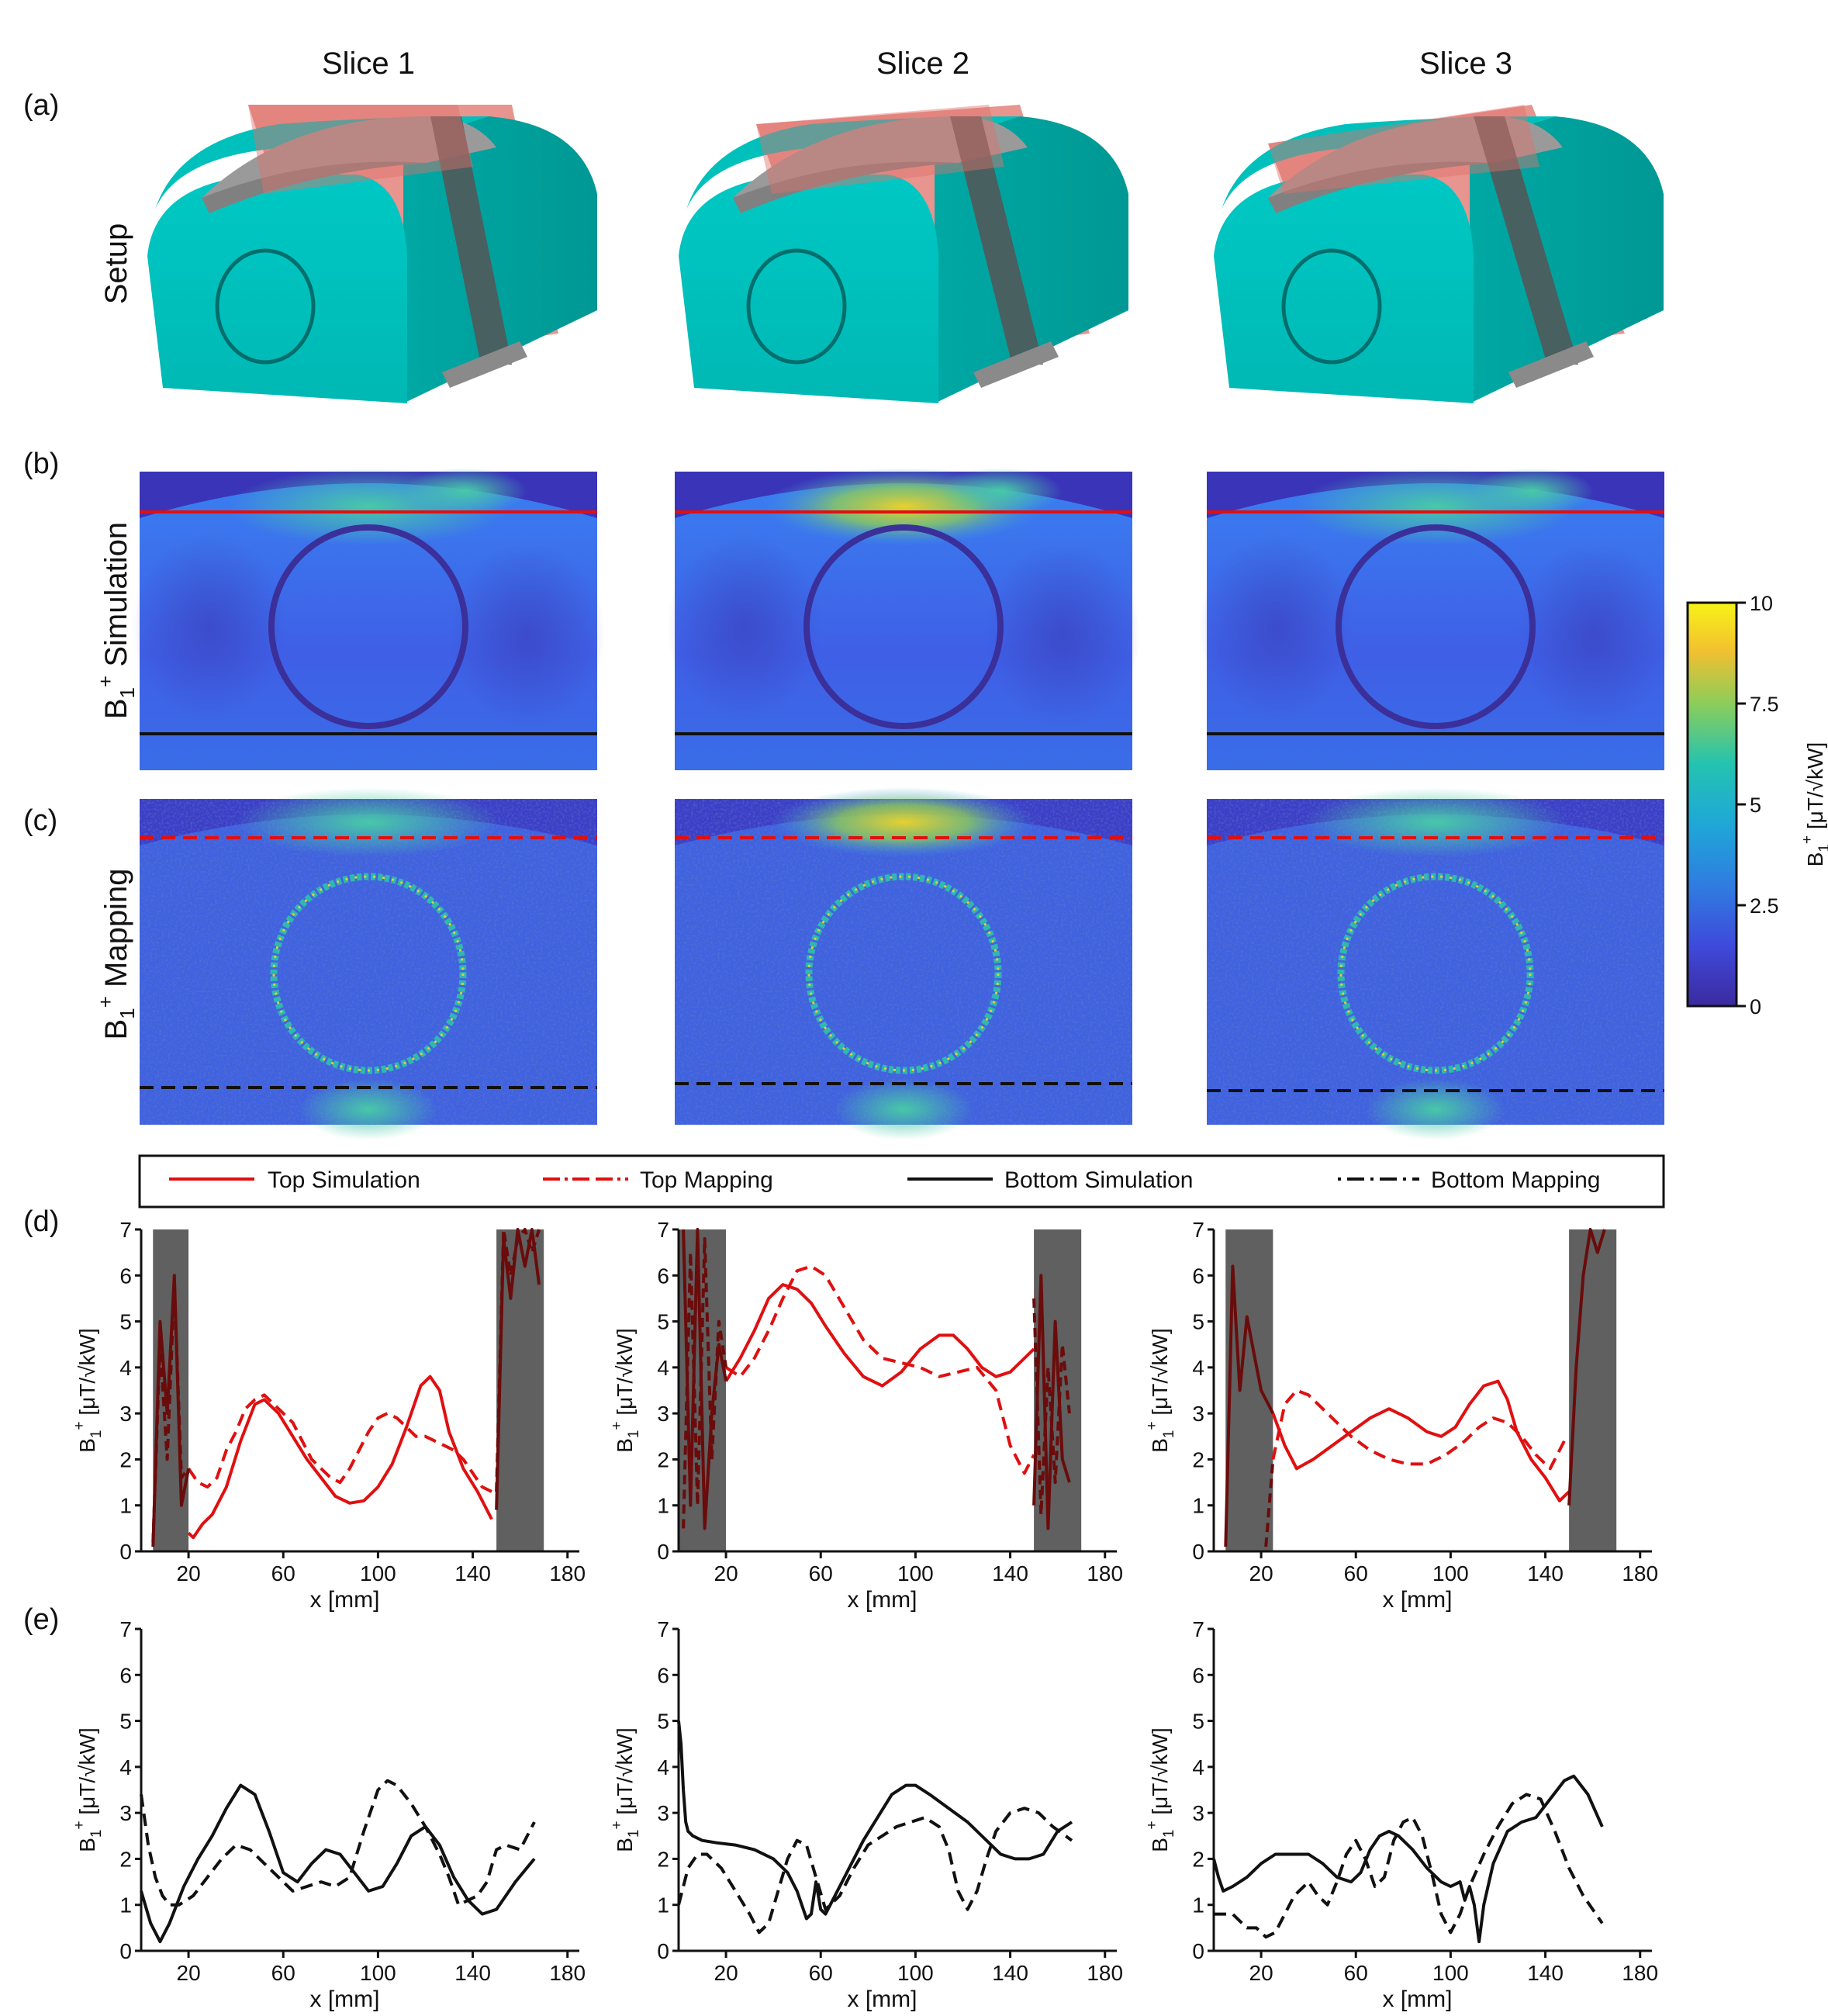  Describe the element at coordinates (116, 1029) in the screenshot. I see `row-map-b: B` at that location.